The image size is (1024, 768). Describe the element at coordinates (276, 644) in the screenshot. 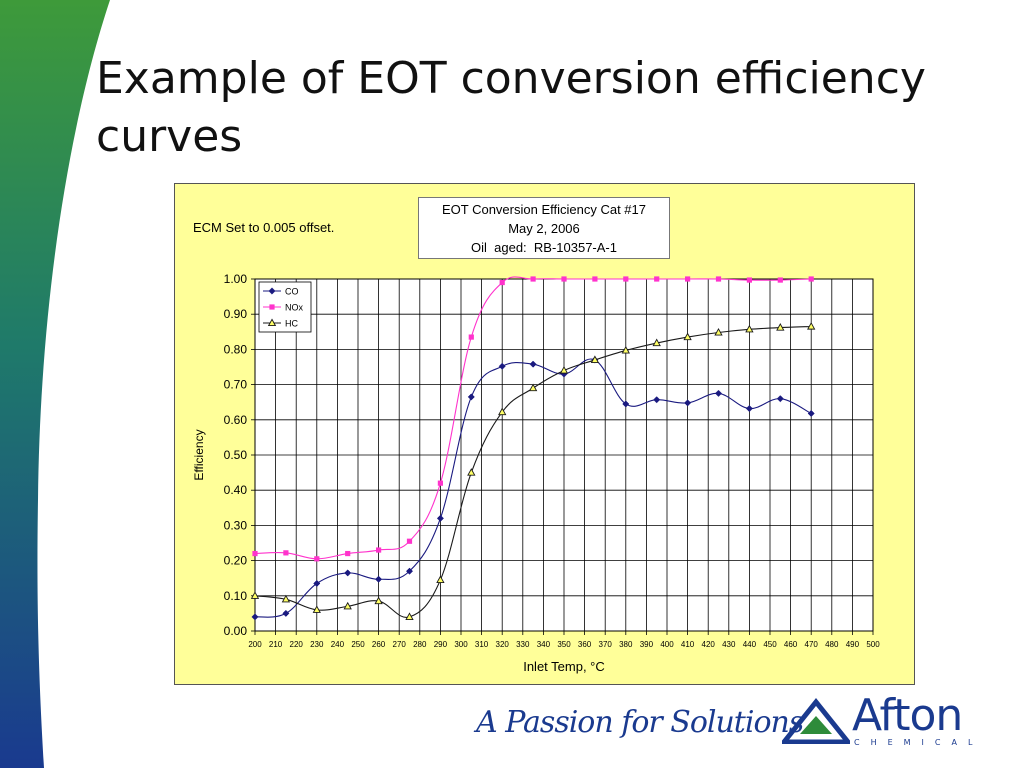

I see `x-tick-label: 210` at that location.